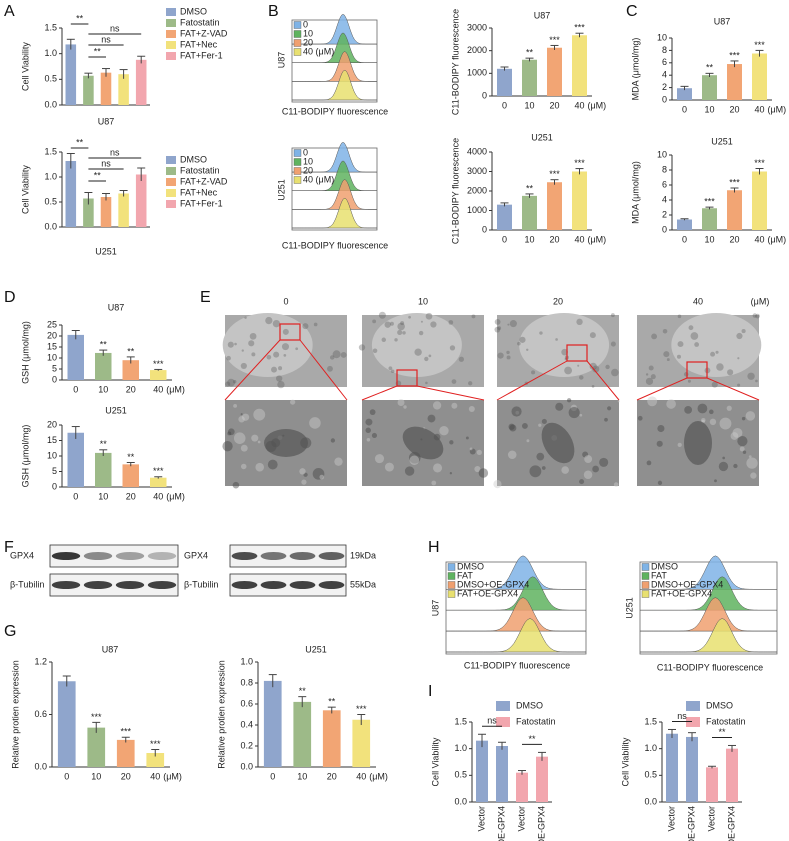 The width and height of the screenshot is (789, 841). What do you see at coordinates (116, 410) in the screenshot?
I see `chart-title: U251` at bounding box center [116, 410].